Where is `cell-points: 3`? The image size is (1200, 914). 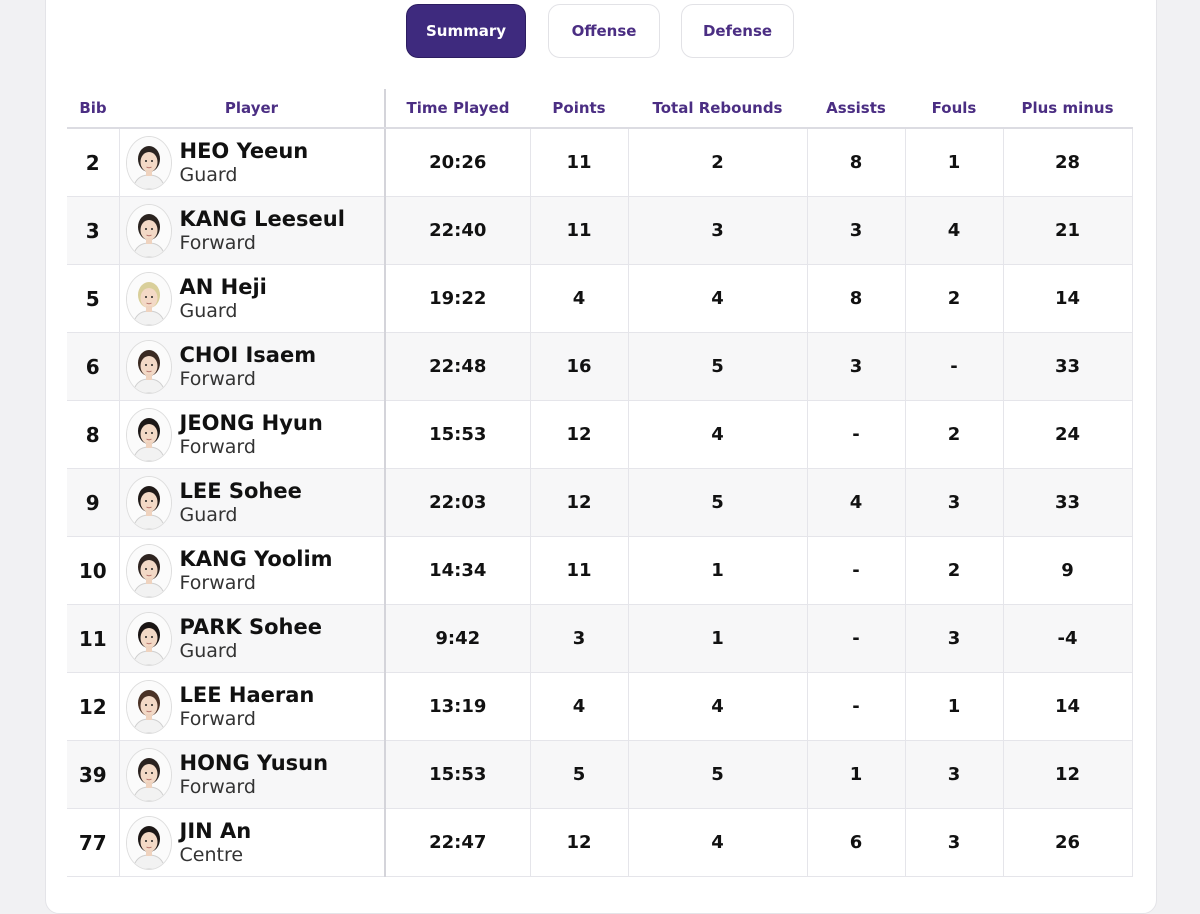
cell-points: 3 is located at coordinates (579, 638).